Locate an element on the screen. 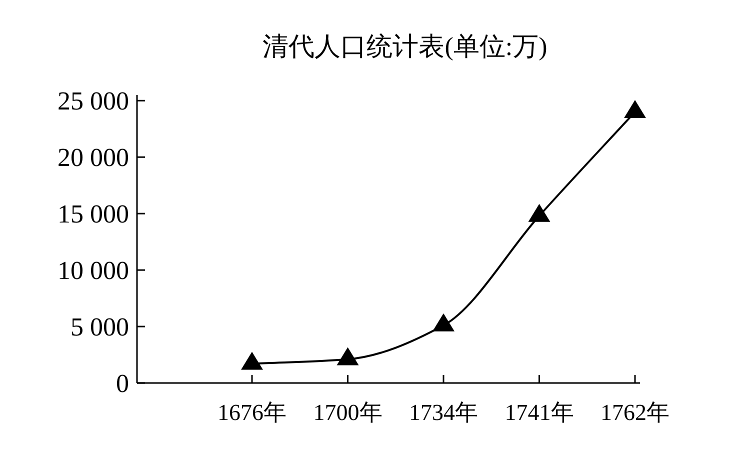 This screenshot has height=452, width=730. x-tick-label: 1734年 is located at coordinates (443, 412).